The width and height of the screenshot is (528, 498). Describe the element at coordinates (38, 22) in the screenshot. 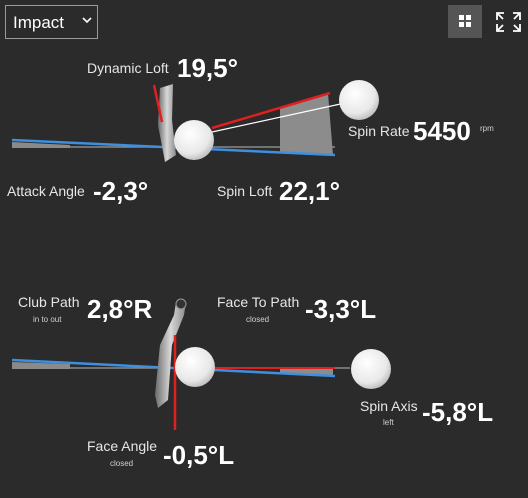

I see `dropdown-label: Impact` at that location.